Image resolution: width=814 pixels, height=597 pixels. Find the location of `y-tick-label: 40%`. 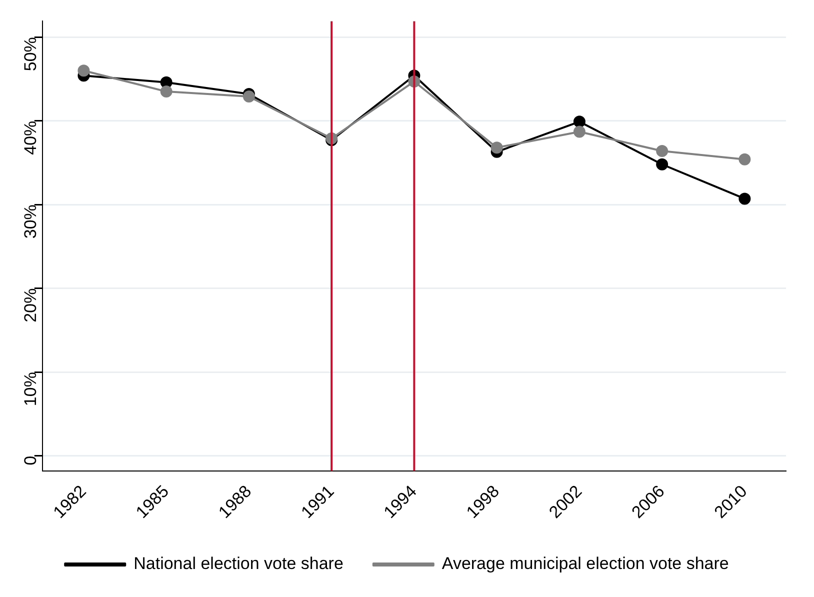

y-tick-label: 40% is located at coordinates (30, 137).